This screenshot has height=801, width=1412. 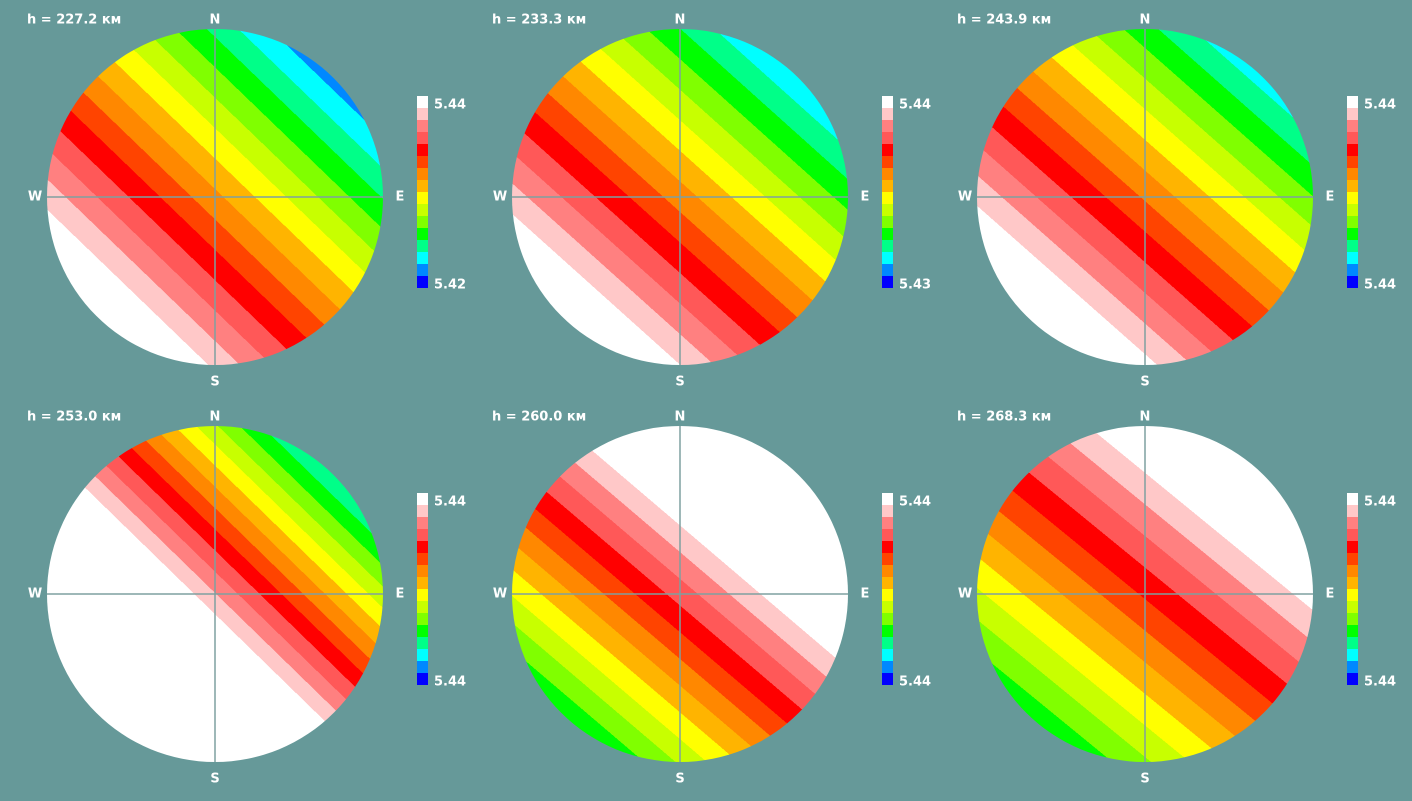 What do you see at coordinates (915, 285) in the screenshot?
I see `colorbar-min: 5.43` at bounding box center [915, 285].